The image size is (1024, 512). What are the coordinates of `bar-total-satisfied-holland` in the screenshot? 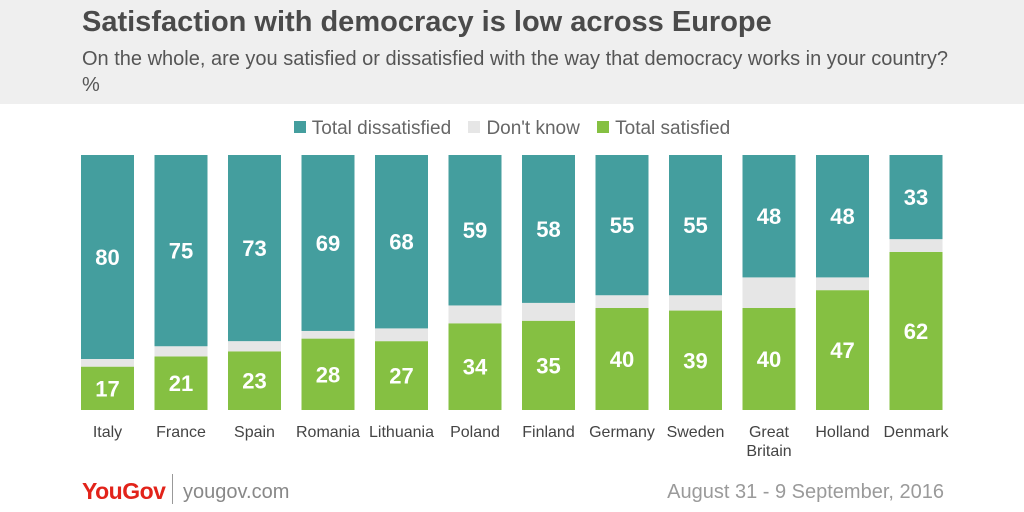 It's located at (842, 350).